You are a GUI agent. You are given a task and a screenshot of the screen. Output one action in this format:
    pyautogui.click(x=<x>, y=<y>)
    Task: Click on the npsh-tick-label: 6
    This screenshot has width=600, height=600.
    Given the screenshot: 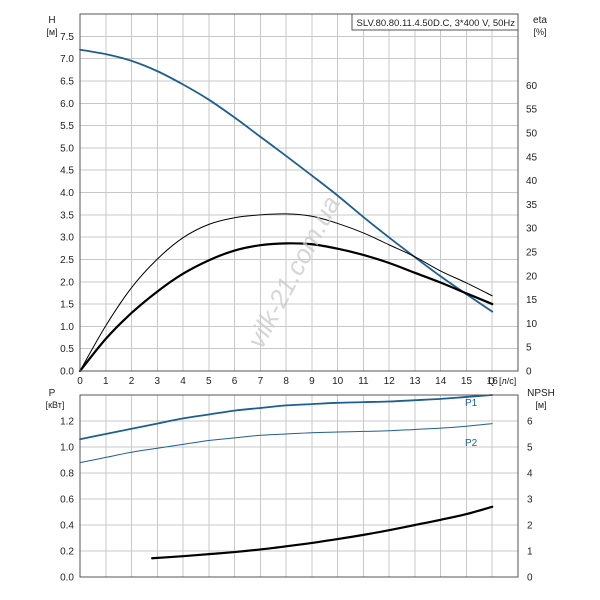 What is the action you would take?
    pyautogui.click(x=530, y=422)
    